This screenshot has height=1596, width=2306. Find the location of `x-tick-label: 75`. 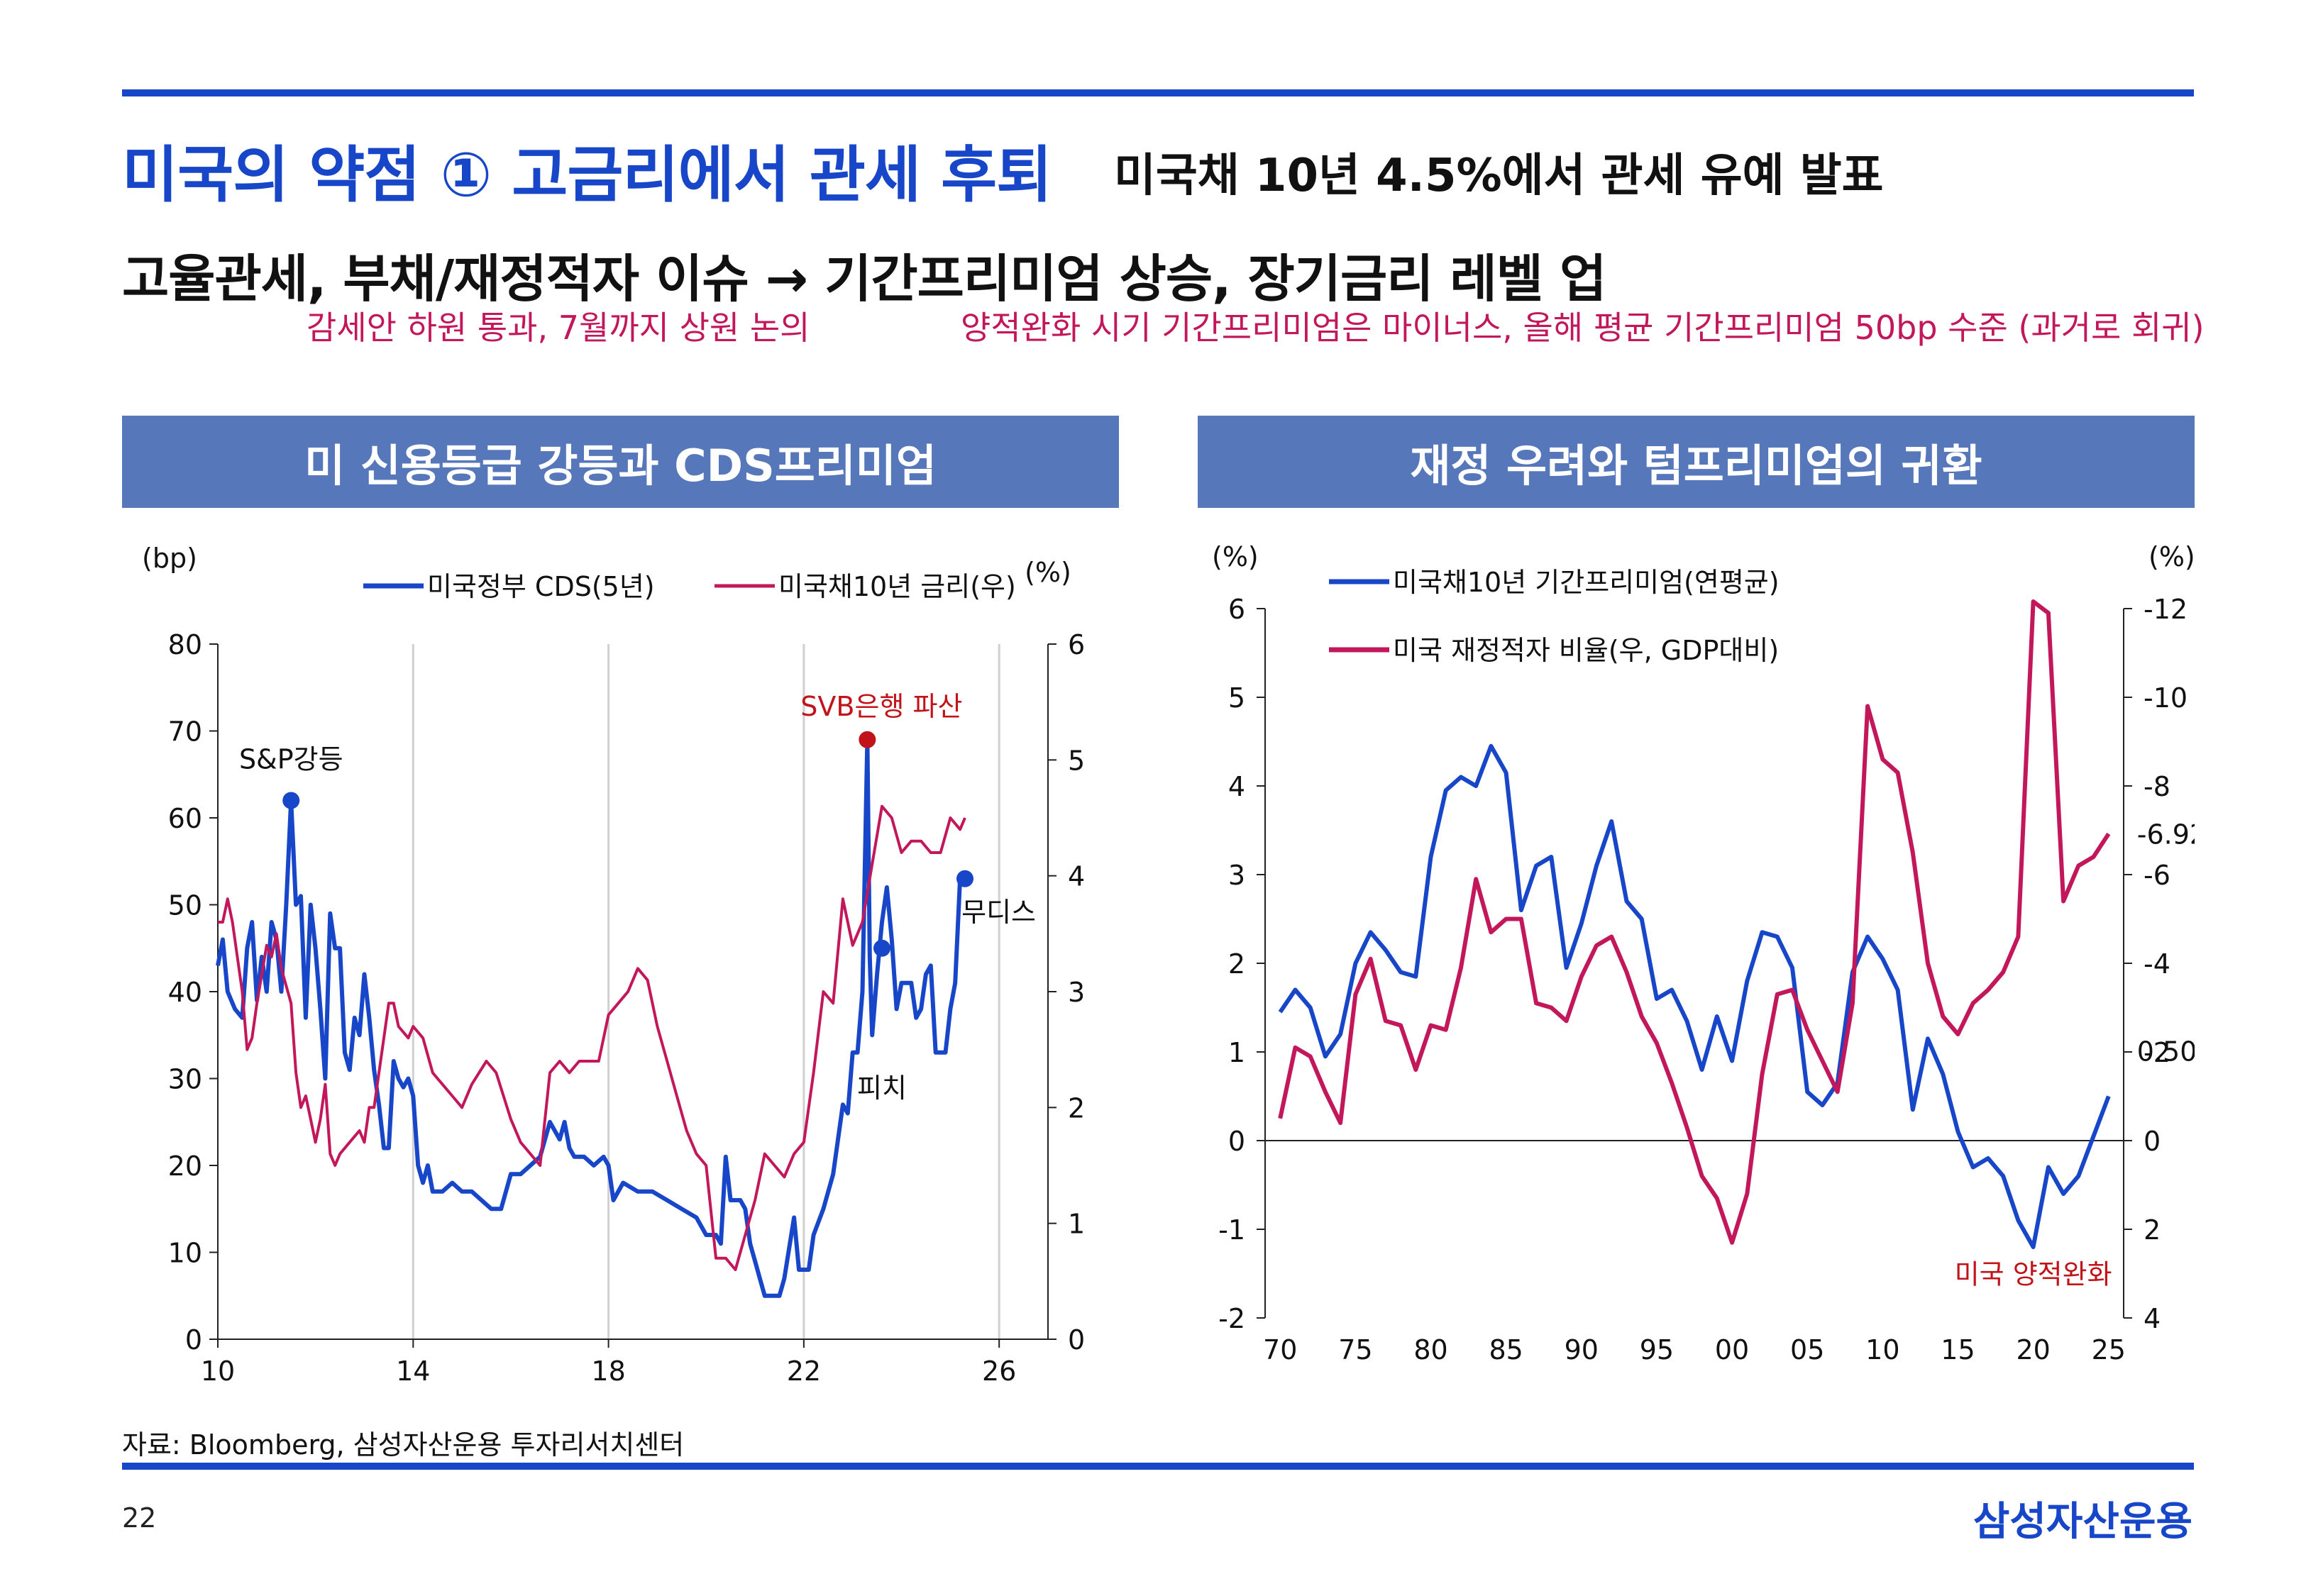

x-tick-label: 75 is located at coordinates (1355, 1349).